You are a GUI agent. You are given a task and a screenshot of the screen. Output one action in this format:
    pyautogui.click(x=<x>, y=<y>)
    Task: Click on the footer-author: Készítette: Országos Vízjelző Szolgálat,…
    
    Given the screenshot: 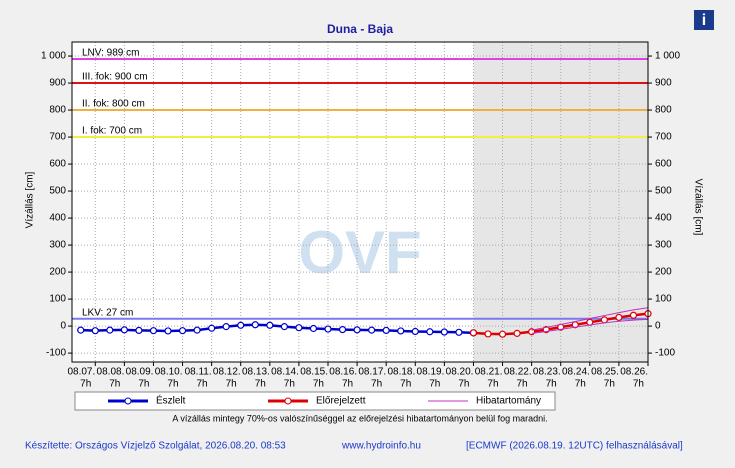 What is the action you would take?
    pyautogui.click(x=155, y=446)
    